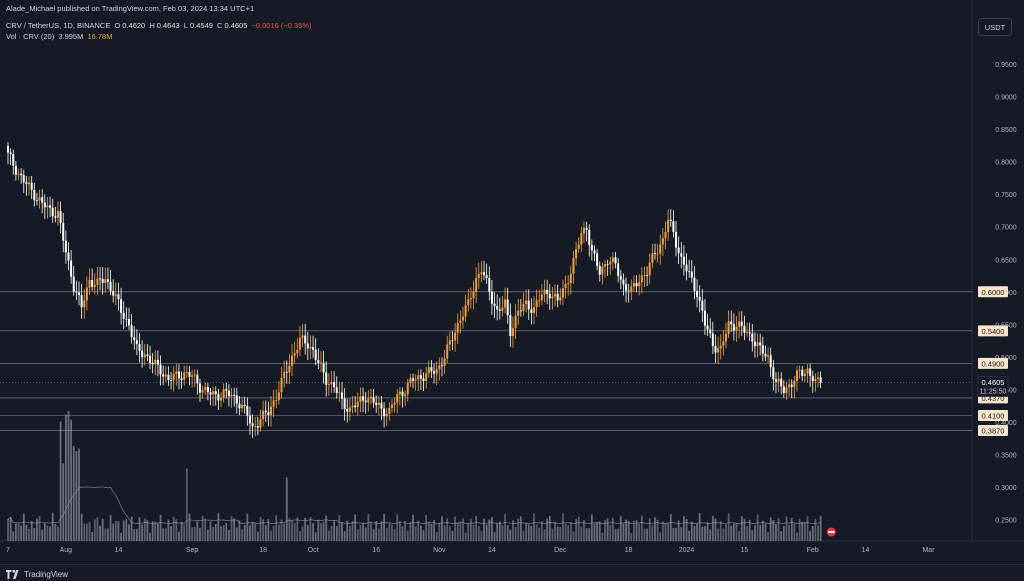  What do you see at coordinates (236, 25) in the screenshot?
I see `close-value: 0.4605` at bounding box center [236, 25].